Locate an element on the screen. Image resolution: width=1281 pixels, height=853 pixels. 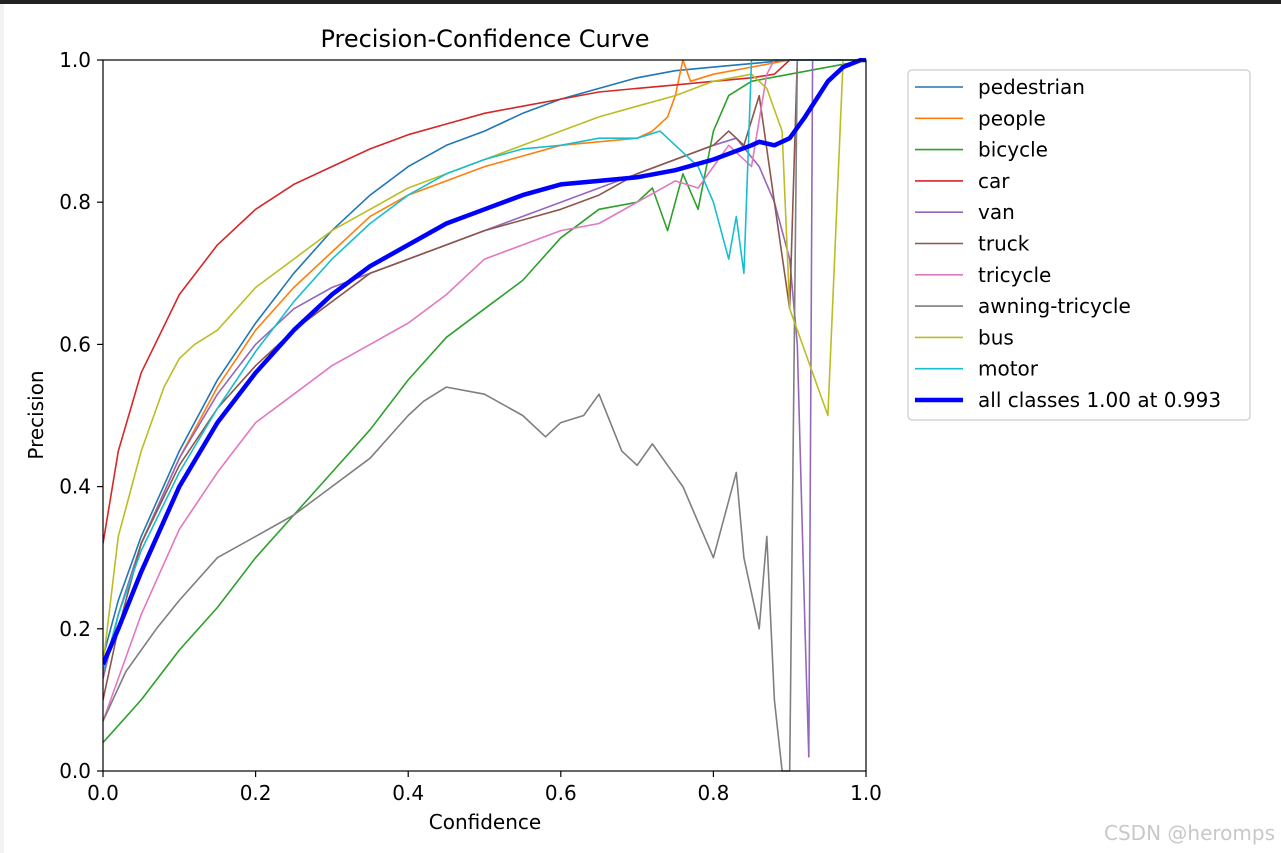
y-tick-label: 1.0 is located at coordinates (75, 60).